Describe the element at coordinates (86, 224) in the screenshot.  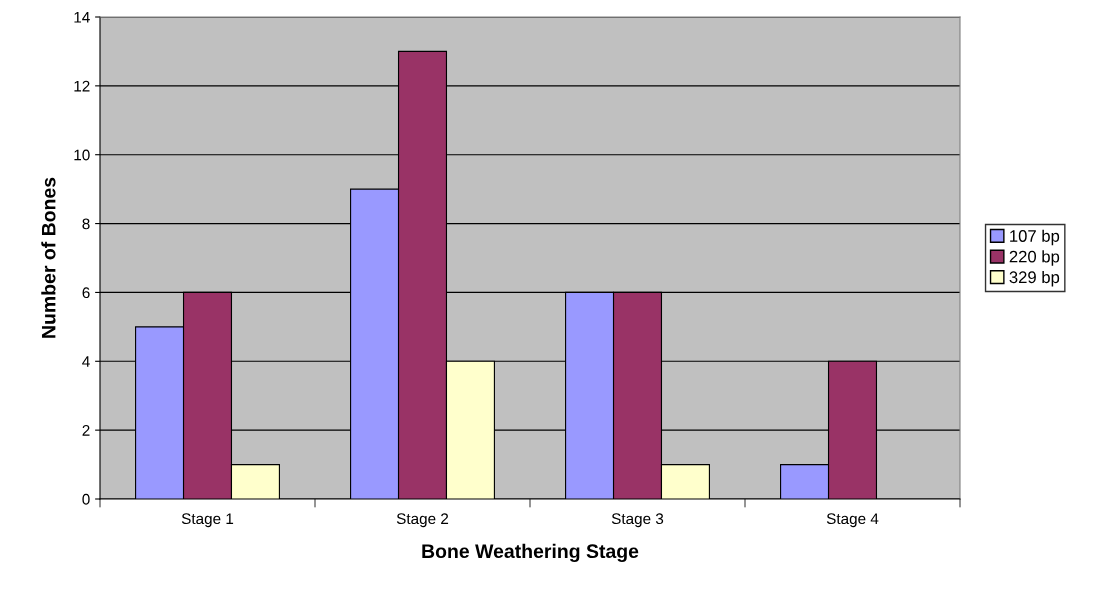
I see `y-tick-label: 8` at that location.